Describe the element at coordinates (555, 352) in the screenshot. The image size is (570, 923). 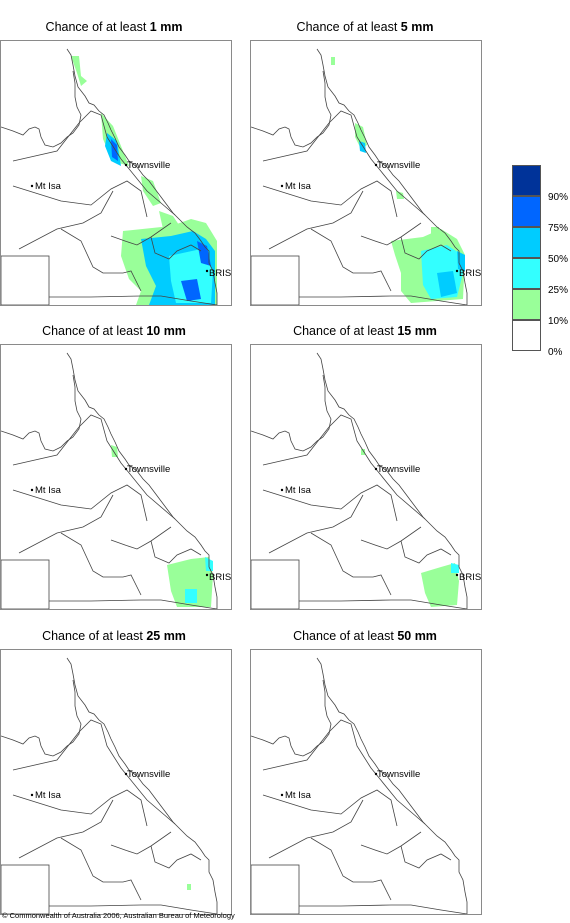
I see `legend-label-0: 0%` at that location.